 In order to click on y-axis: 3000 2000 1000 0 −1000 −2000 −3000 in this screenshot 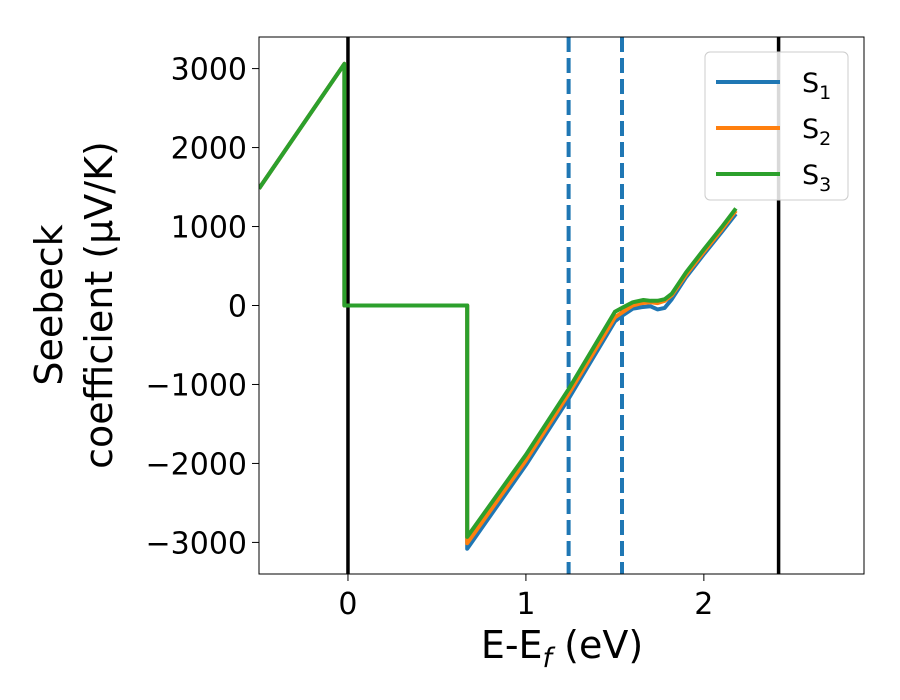, I will do `click(202, 307)`.